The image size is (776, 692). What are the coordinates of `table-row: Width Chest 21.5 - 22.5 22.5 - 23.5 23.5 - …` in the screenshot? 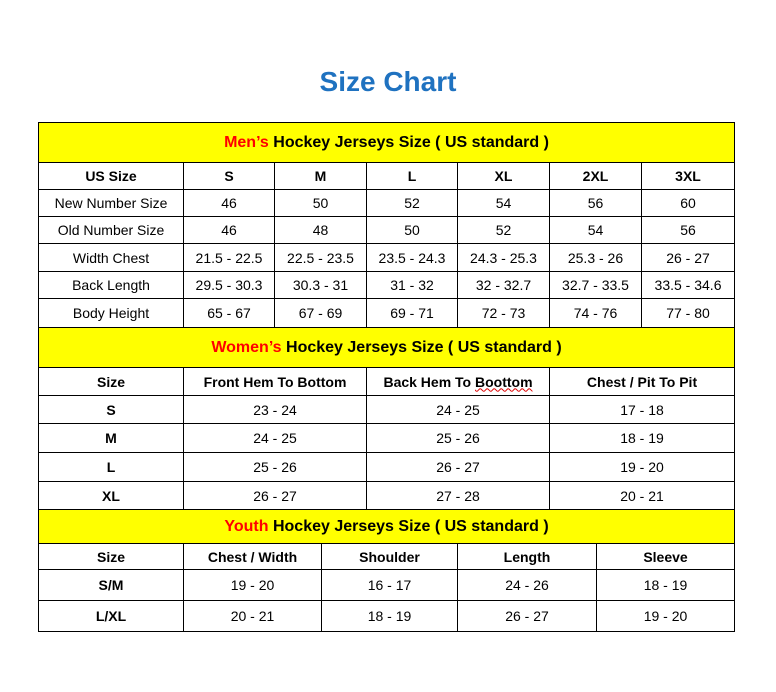 It's located at (387, 257).